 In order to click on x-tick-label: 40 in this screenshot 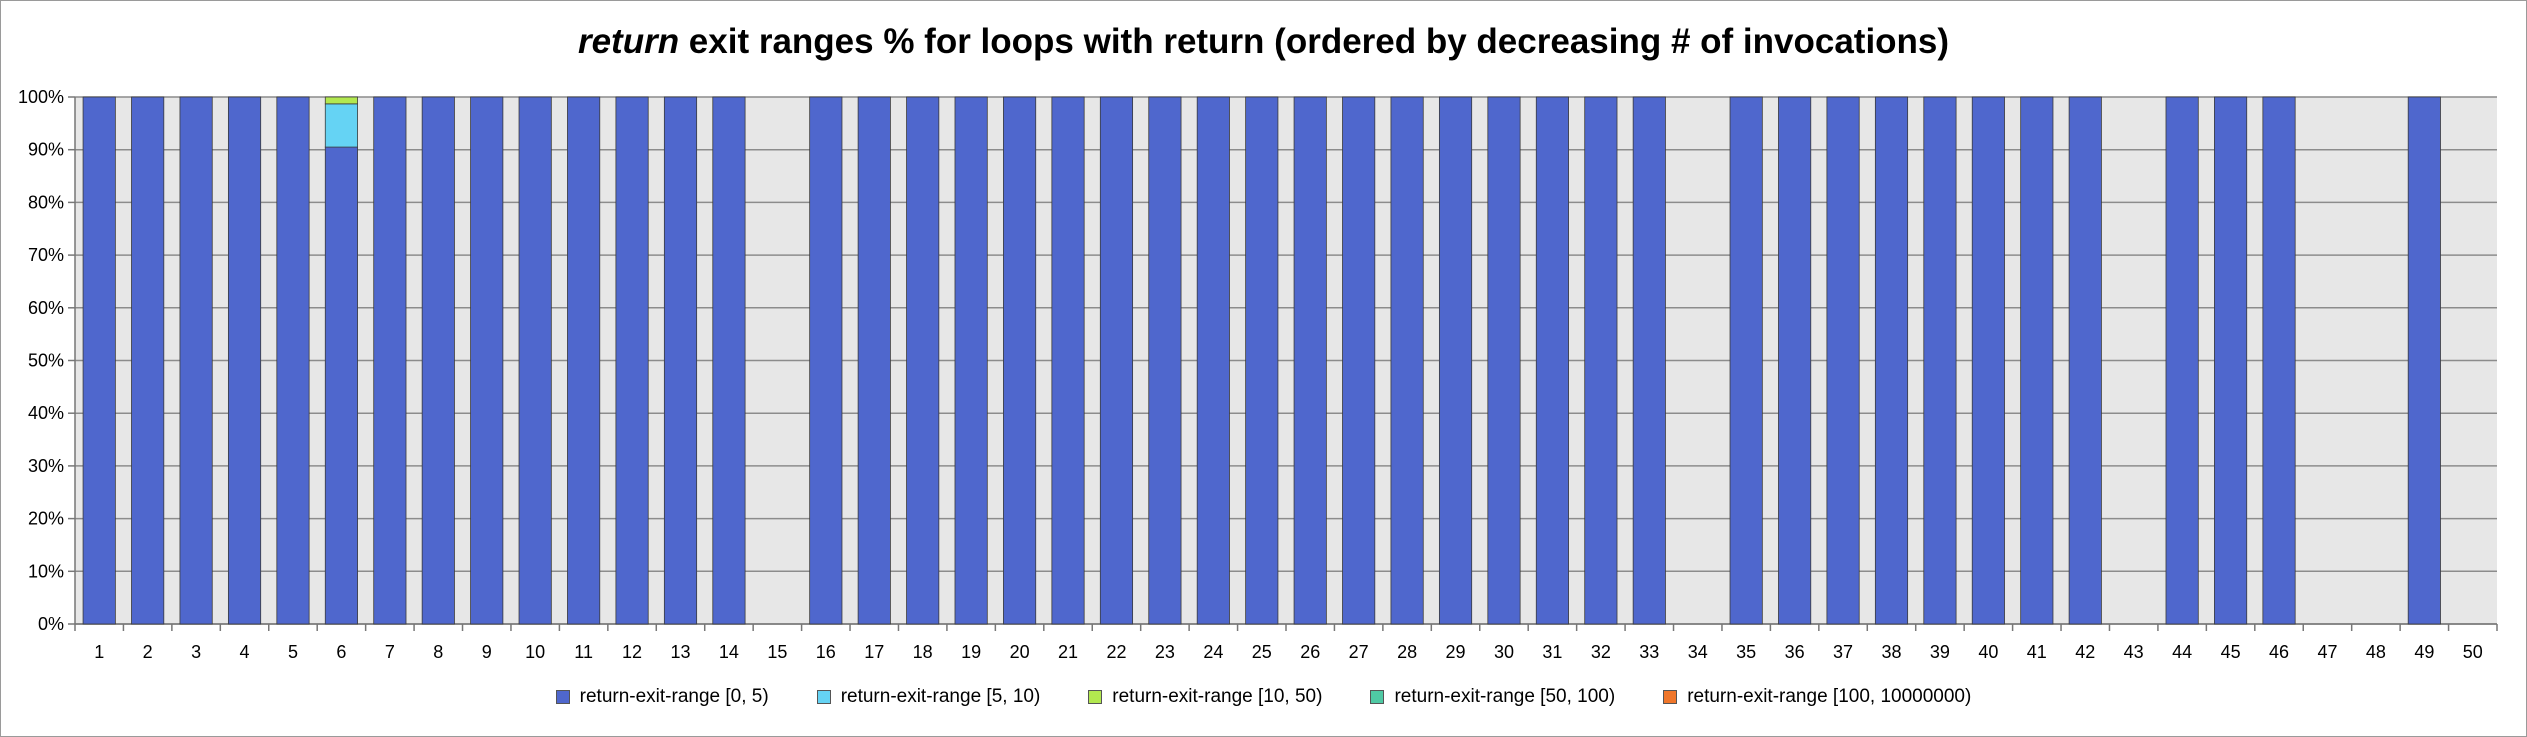, I will do `click(1988, 652)`.